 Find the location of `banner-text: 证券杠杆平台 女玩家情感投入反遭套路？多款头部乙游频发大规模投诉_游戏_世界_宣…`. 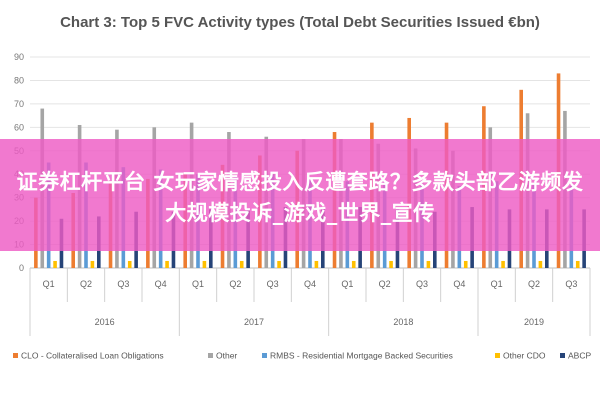

banner-text: 证券杠杆平台 女玩家情感投入反遭套路？多款头部乙游频发大规模投诉_游戏_世界_宣… is located at coordinates (300, 197).